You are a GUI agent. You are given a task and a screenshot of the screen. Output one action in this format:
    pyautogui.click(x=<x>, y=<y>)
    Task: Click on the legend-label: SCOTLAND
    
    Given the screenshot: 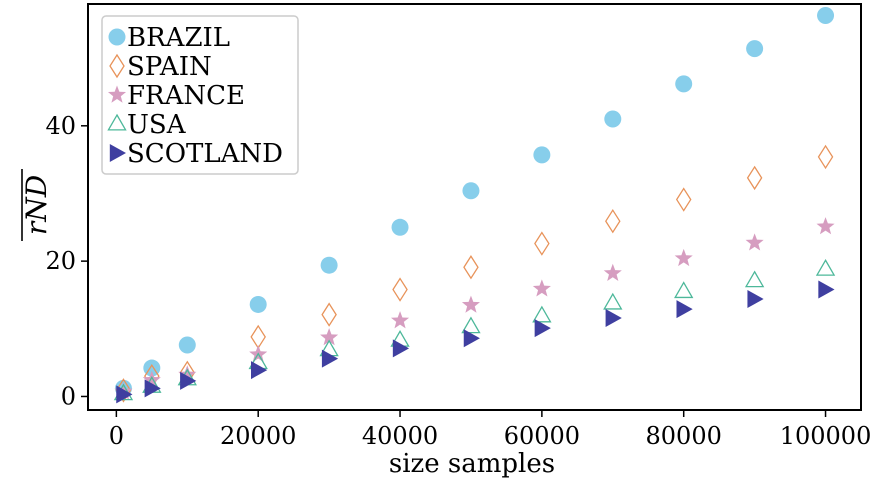 What is the action you would take?
    pyautogui.click(x=205, y=154)
    